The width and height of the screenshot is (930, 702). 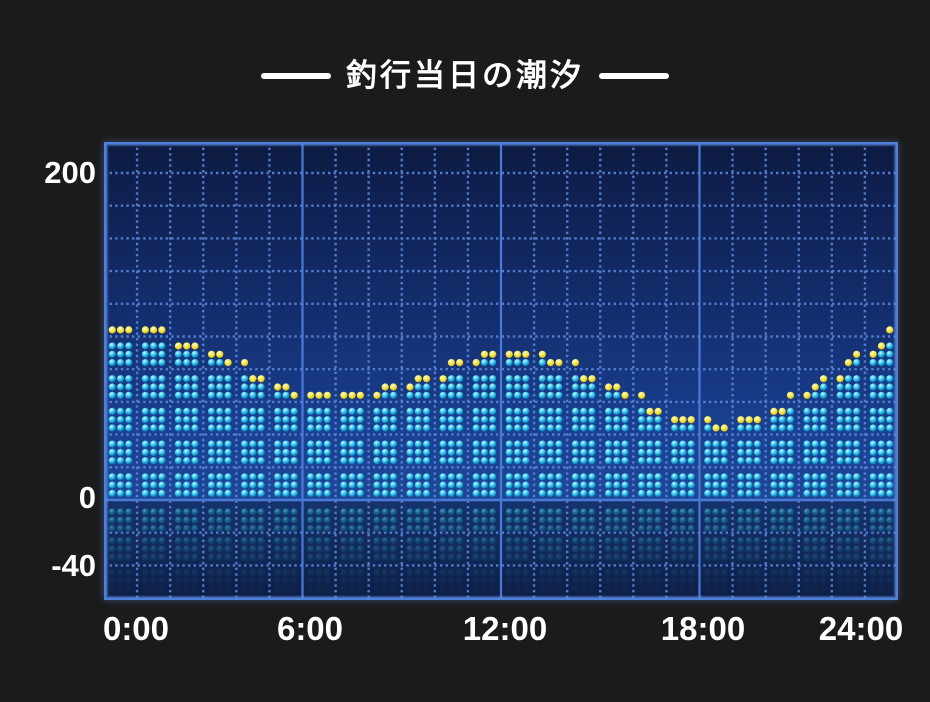 I want to click on title-dash-right-icon, so click(x=634, y=76).